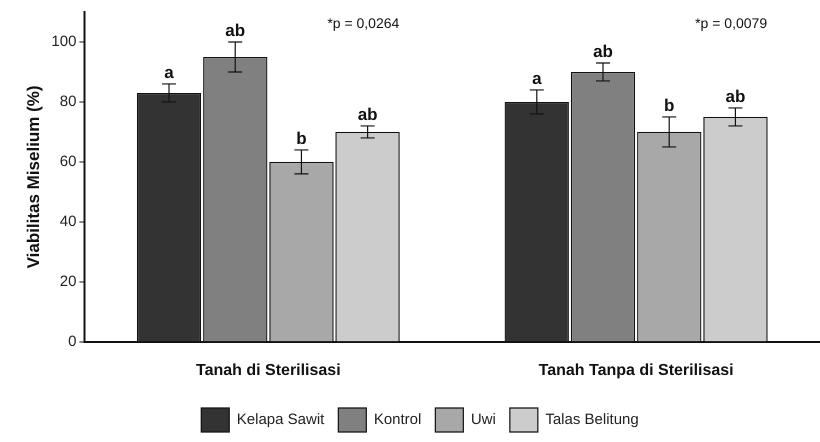 This screenshot has width=820, height=442. I want to click on legend-label: Uwi, so click(483, 419).